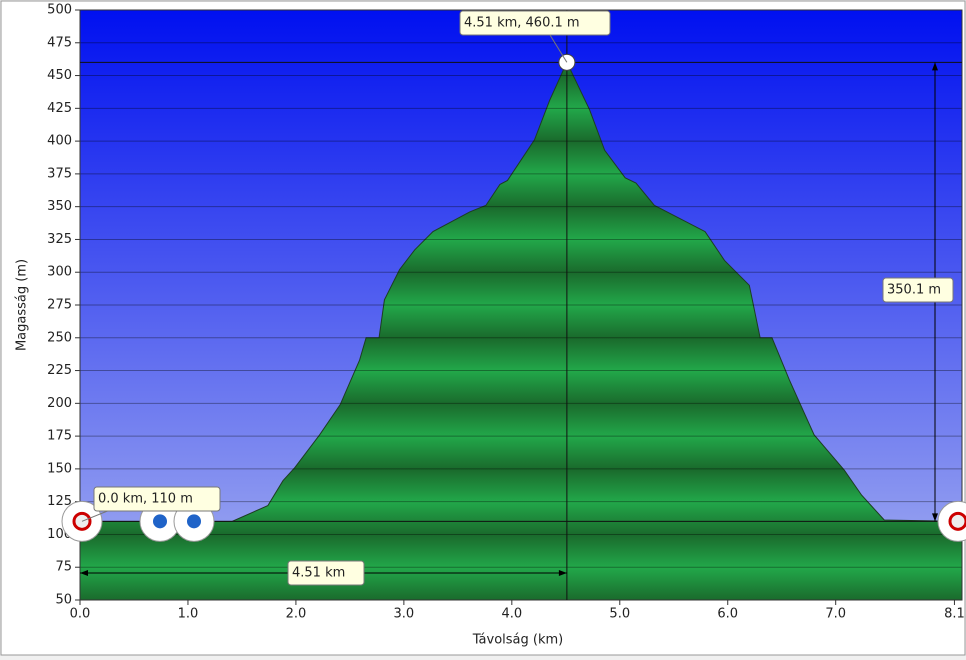 This screenshot has height=660, width=966. I want to click on y-tick-label: 400, so click(59, 141).